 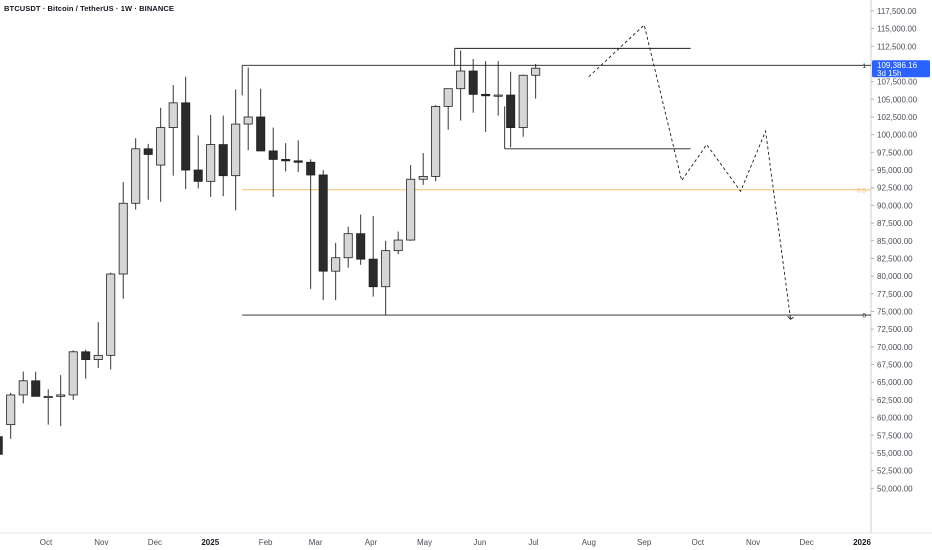 What do you see at coordinates (371, 542) in the screenshot?
I see `time-tick-label: Apr` at bounding box center [371, 542].